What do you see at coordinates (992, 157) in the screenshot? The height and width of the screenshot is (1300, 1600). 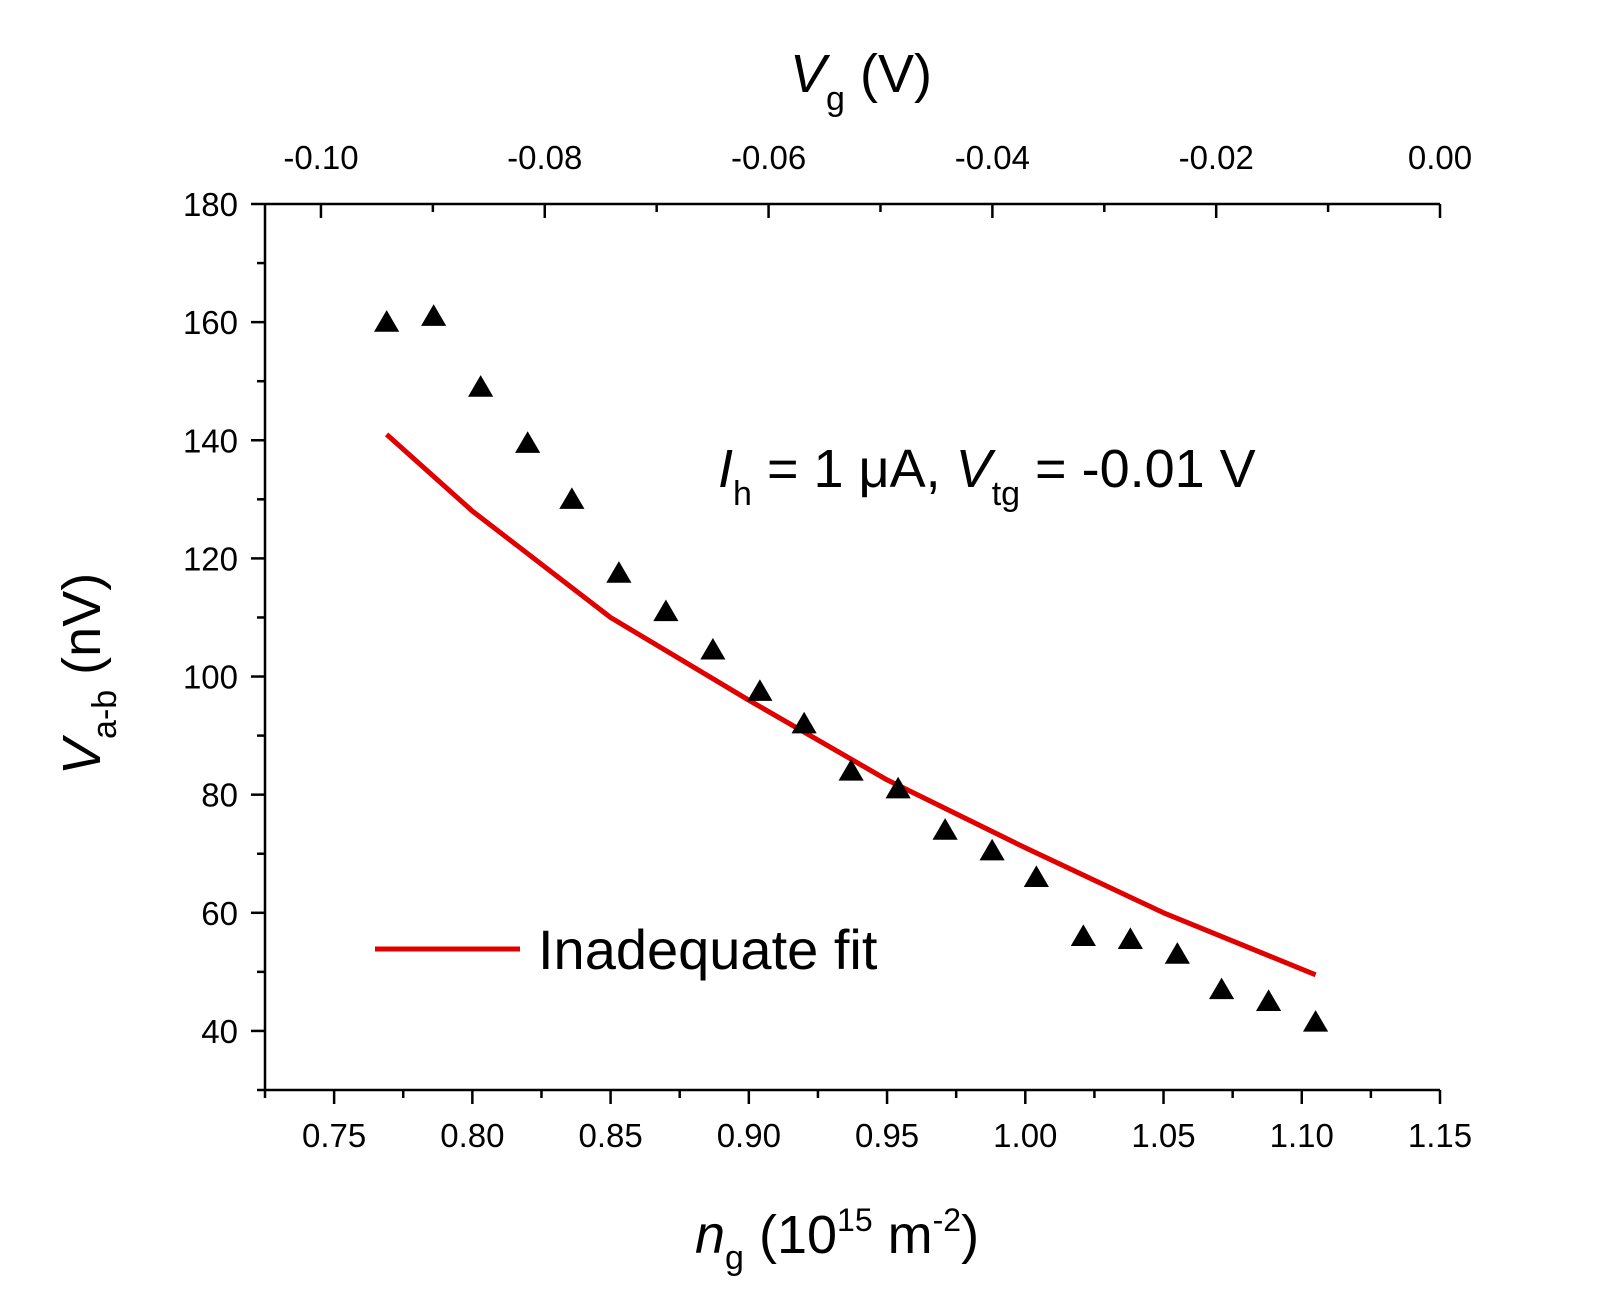 I see `x-top-tick-label: -0.04` at bounding box center [992, 157].